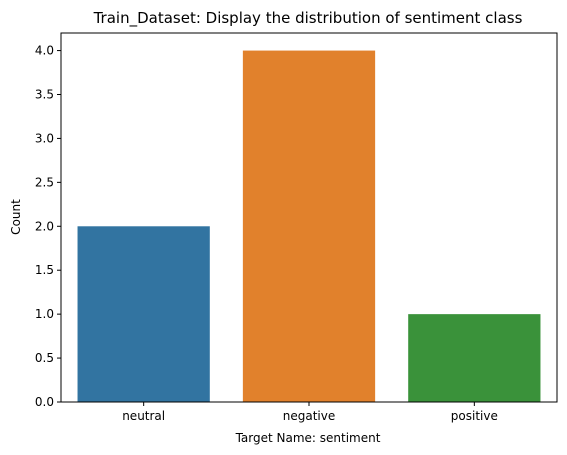  I want to click on y-tick-label: 1.5, so click(44, 270).